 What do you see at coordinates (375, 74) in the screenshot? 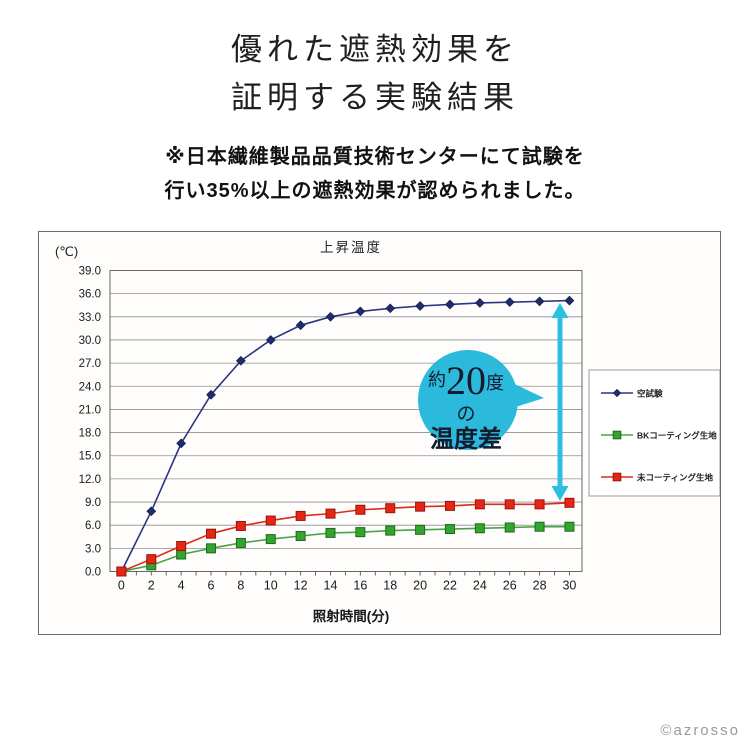
I see `page-title: 優れた遮熱効果を 証明する実験結果` at bounding box center [375, 74].